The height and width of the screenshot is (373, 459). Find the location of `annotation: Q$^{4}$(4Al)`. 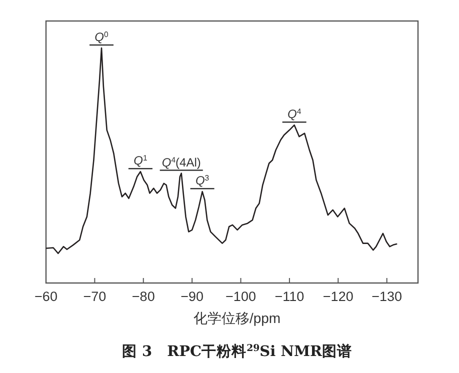

annotation: Q$^{4}$(4Al) is located at coordinates (181, 162).